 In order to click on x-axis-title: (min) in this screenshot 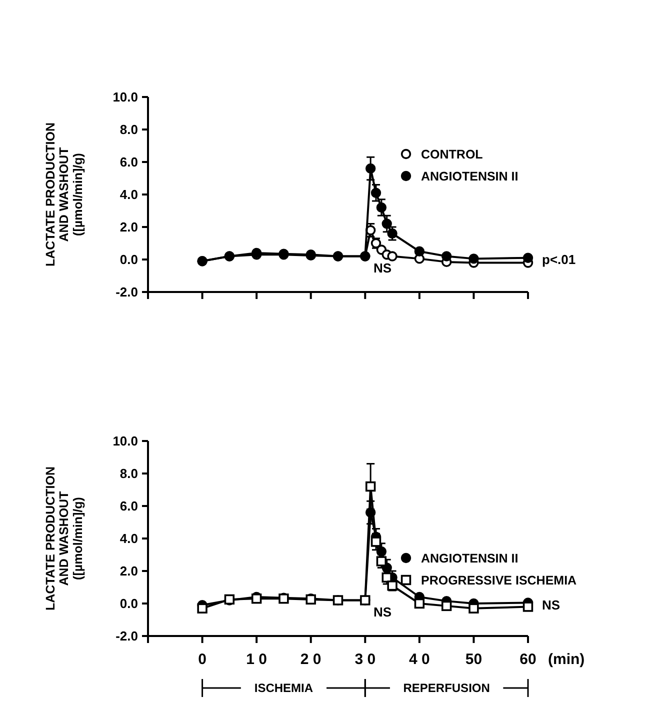, I will do `click(566, 659)`.